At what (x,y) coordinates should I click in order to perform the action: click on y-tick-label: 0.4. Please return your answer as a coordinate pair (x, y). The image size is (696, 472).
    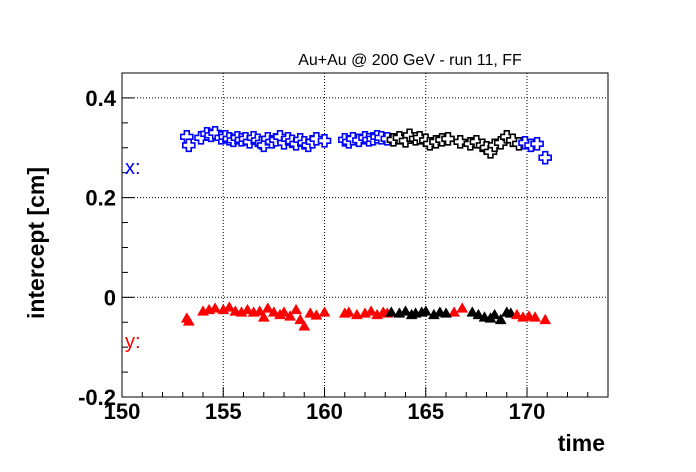
    Looking at the image, I should click on (100, 98).